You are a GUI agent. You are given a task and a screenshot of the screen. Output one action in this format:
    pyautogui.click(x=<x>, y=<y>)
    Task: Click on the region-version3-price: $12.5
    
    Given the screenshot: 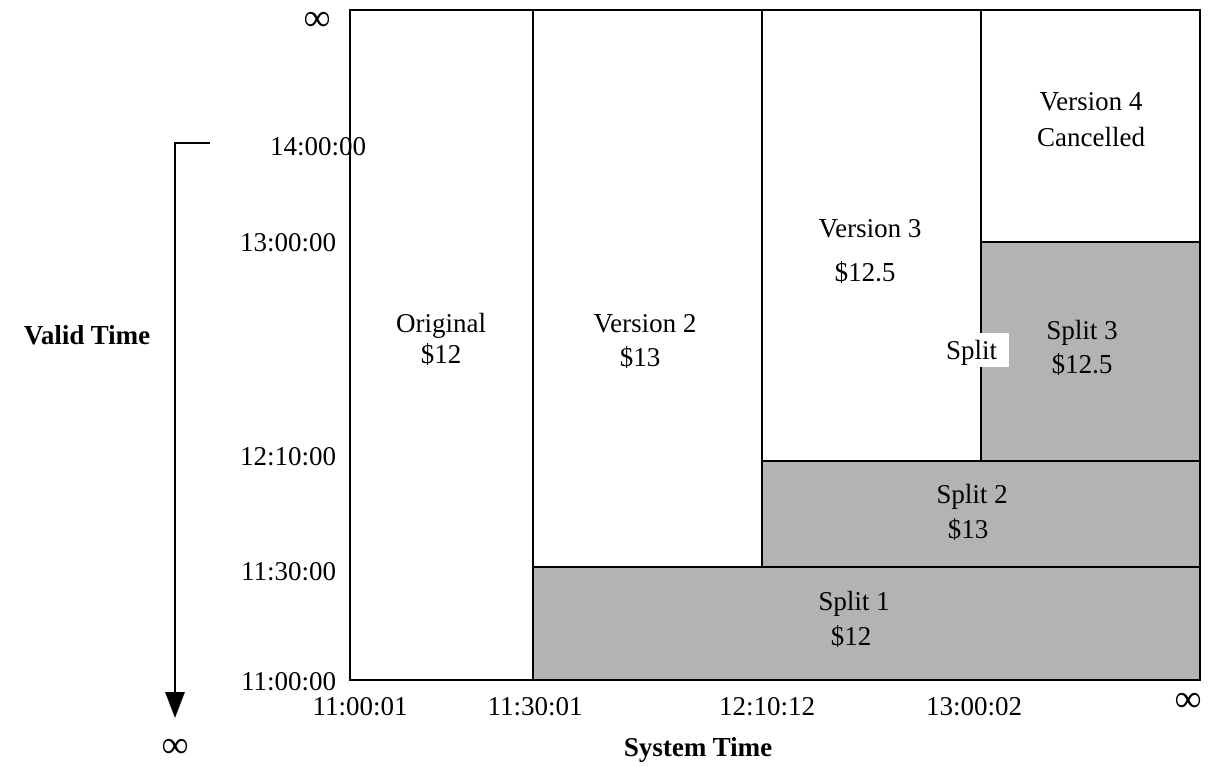 What is the action you would take?
    pyautogui.click(x=865, y=272)
    